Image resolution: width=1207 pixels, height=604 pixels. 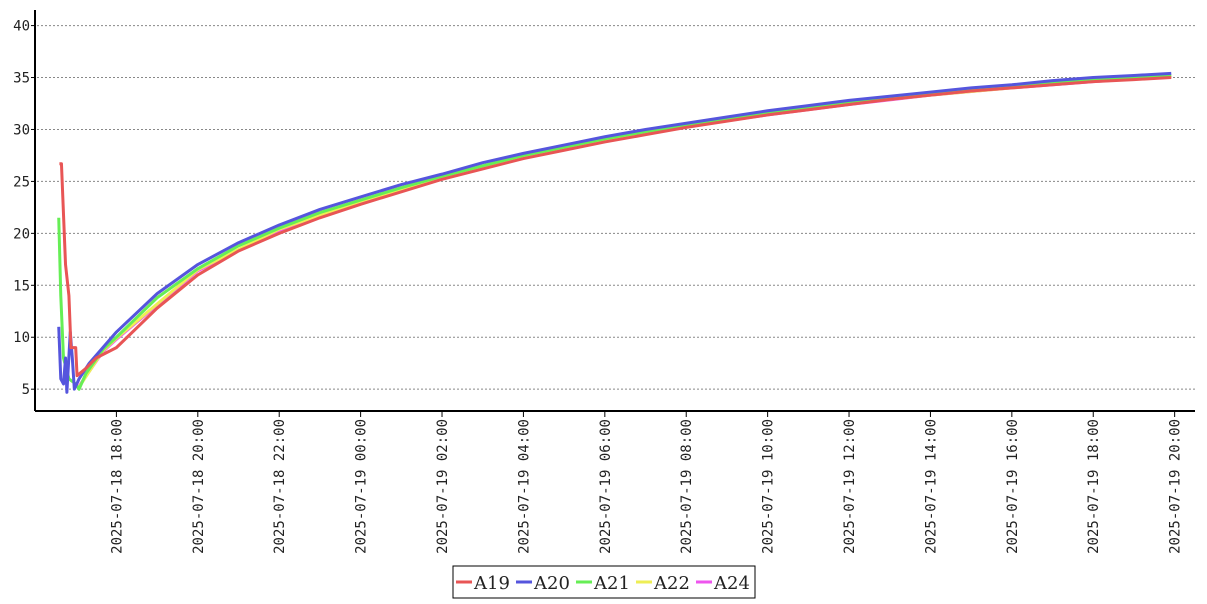 What do you see at coordinates (769, 486) in the screenshot?
I see `x-tick-label: 2025-07-19 10:00` at bounding box center [769, 486].